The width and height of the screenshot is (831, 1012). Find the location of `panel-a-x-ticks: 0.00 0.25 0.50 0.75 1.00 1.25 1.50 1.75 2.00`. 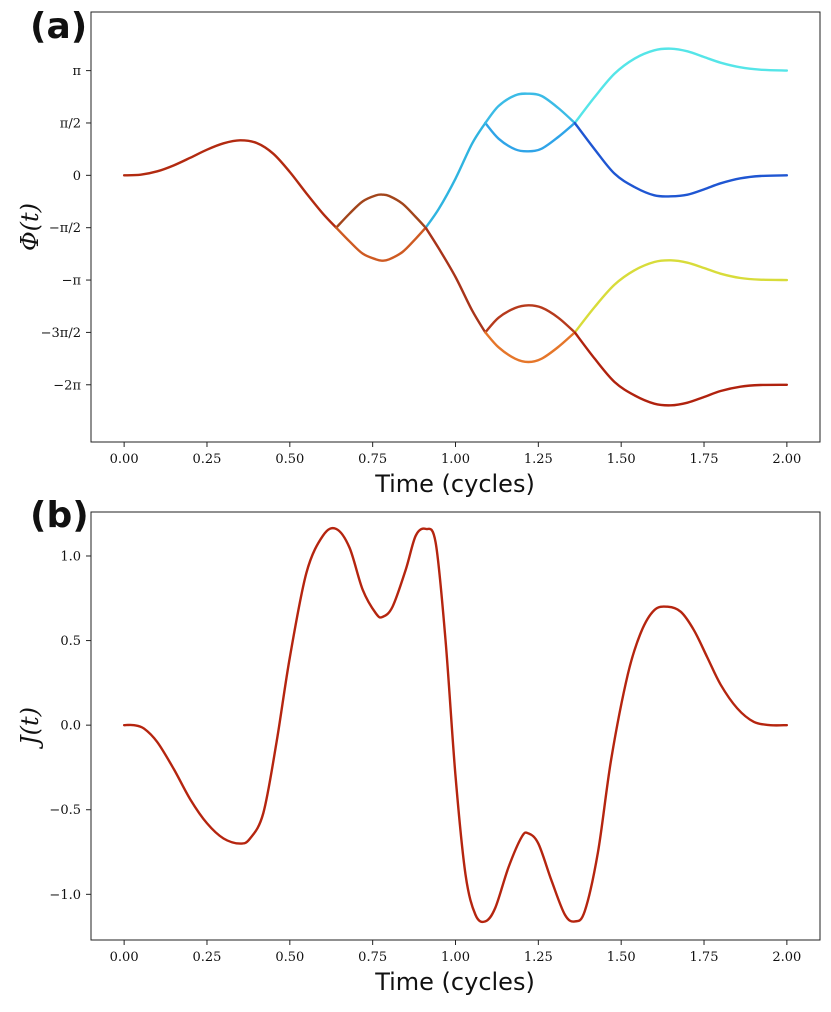

panel-a-x-ticks: 0.00 0.25 0.50 0.75 1.00 1.25 1.50 1.75 2.00 is located at coordinates (455, 454).